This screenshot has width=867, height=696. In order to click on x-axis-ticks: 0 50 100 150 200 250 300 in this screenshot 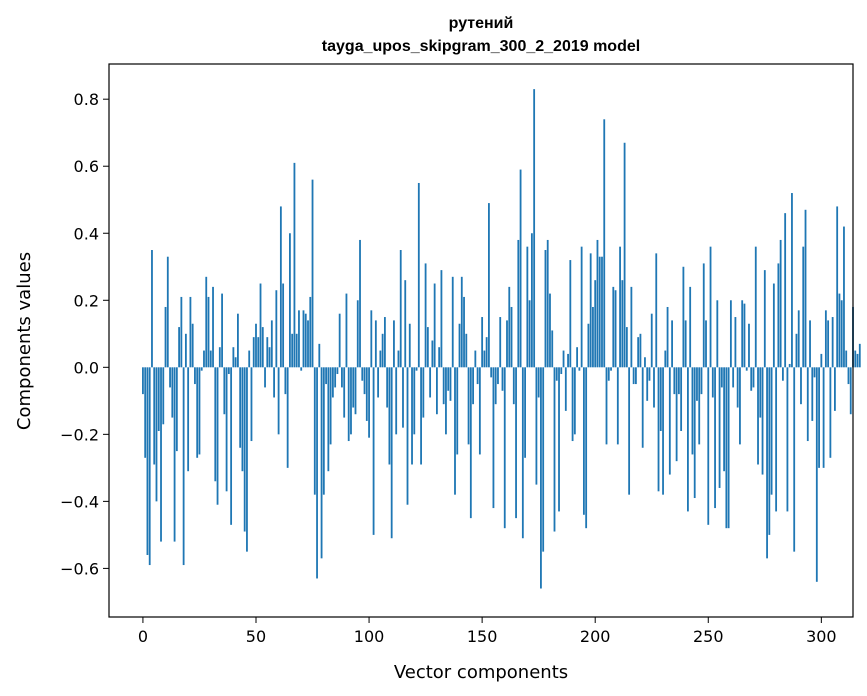, I will do `click(487, 631)`.